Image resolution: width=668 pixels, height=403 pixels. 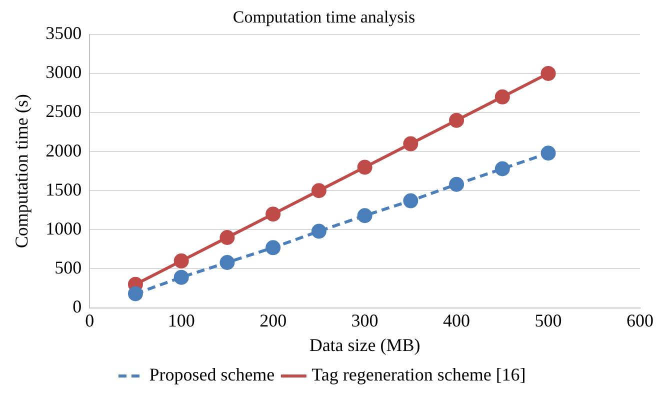 I want to click on legend-label: Proposed scheme, so click(x=212, y=374).